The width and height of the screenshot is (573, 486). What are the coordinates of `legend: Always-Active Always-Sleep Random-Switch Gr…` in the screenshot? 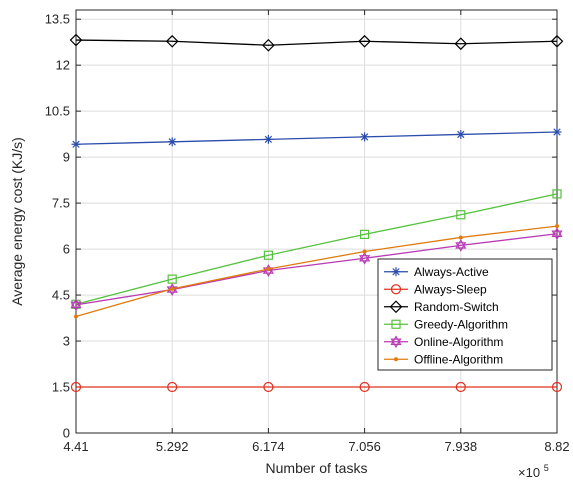 It's located at (465, 314).